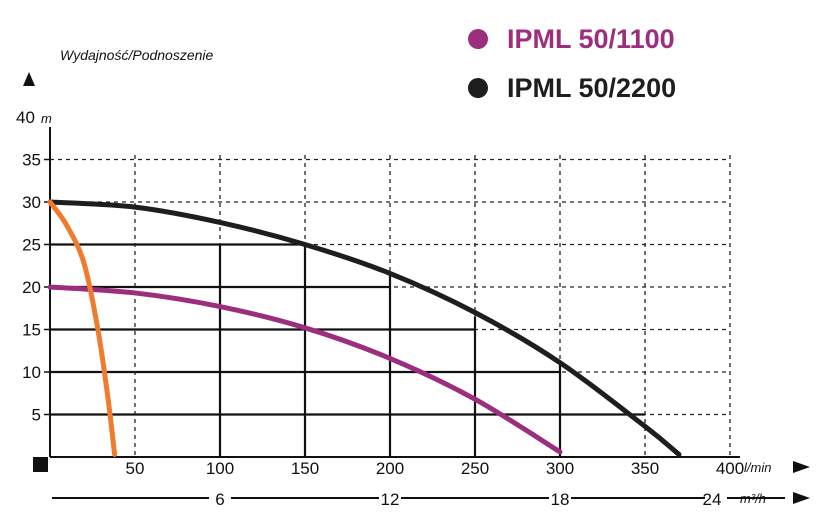 This screenshot has height=524, width=826. What do you see at coordinates (753, 498) in the screenshot?
I see `secondary-x-axis-unit: m³/h` at bounding box center [753, 498].